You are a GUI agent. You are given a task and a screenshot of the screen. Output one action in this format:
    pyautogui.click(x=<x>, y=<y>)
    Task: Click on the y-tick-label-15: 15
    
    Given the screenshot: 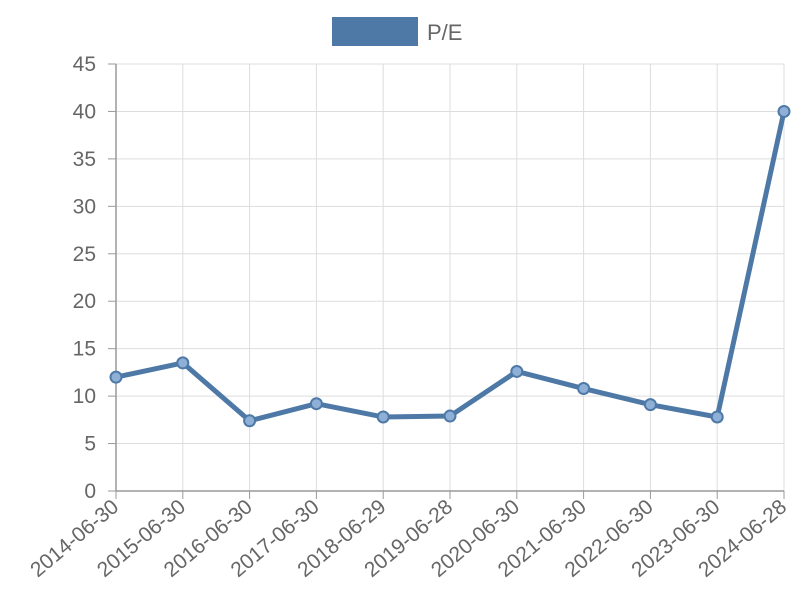 What is the action you would take?
    pyautogui.click(x=84, y=349)
    